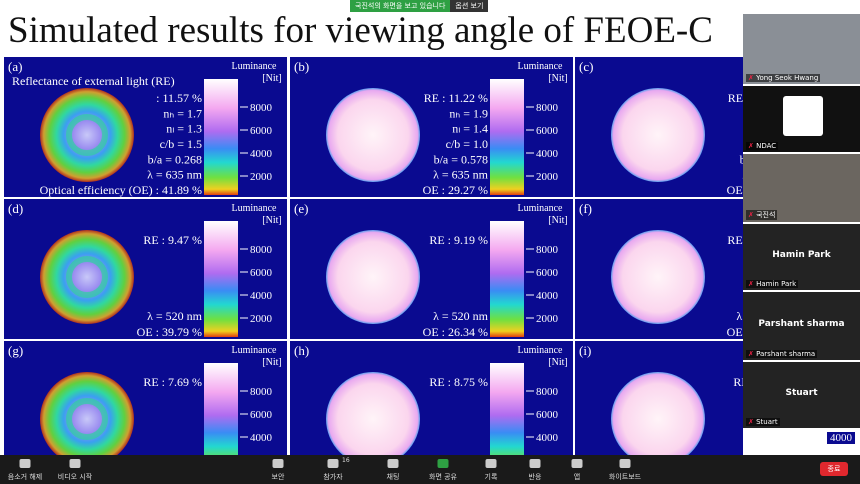  I want to click on panel-label: (h), so click(301, 350).